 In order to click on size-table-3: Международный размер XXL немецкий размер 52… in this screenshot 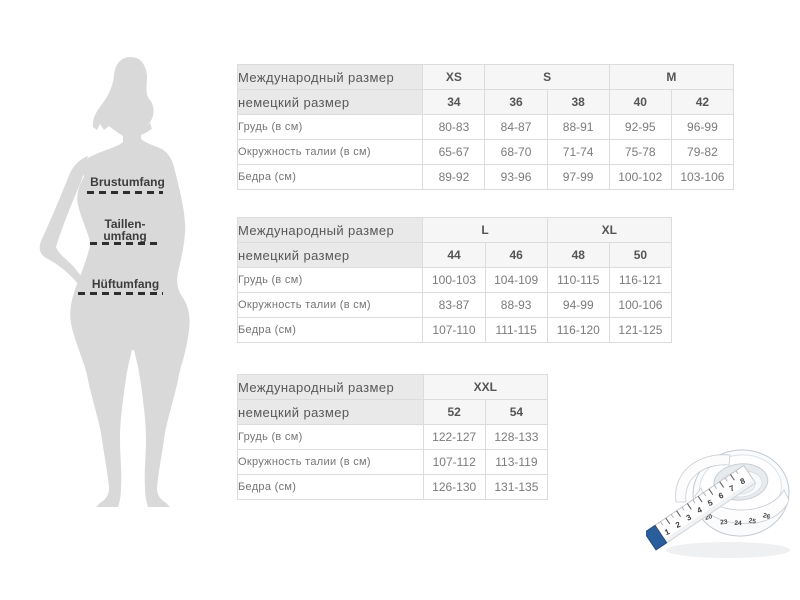, I will do `click(393, 437)`.